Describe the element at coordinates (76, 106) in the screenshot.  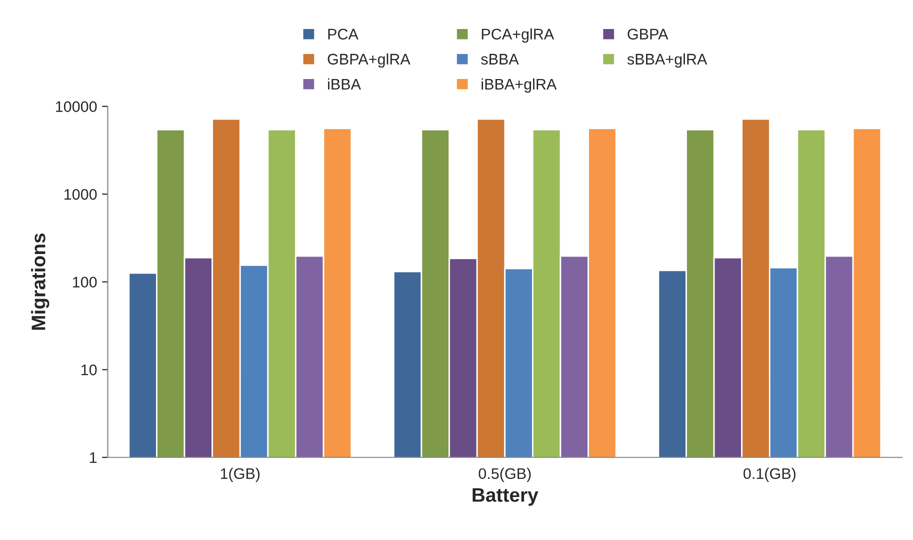
I see `y-tick-label: 10000` at that location.